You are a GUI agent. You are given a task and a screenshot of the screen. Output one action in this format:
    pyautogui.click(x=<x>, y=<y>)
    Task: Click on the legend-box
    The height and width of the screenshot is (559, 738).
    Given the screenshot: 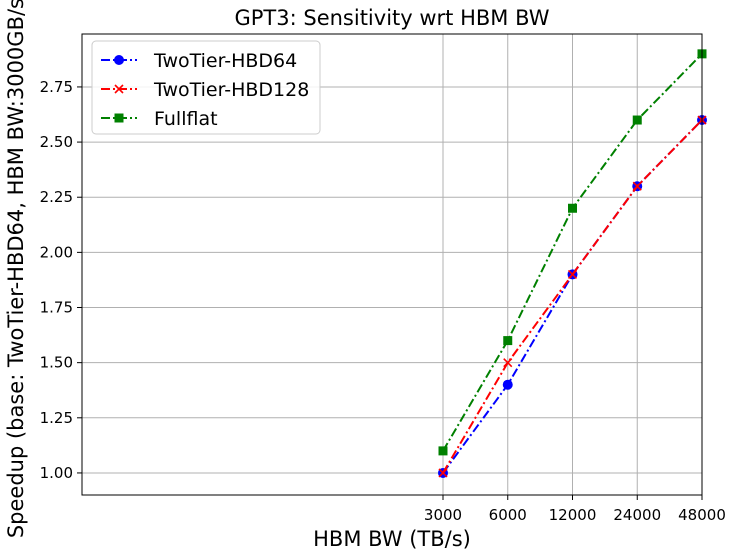 What is the action you would take?
    pyautogui.click(x=206, y=87)
    